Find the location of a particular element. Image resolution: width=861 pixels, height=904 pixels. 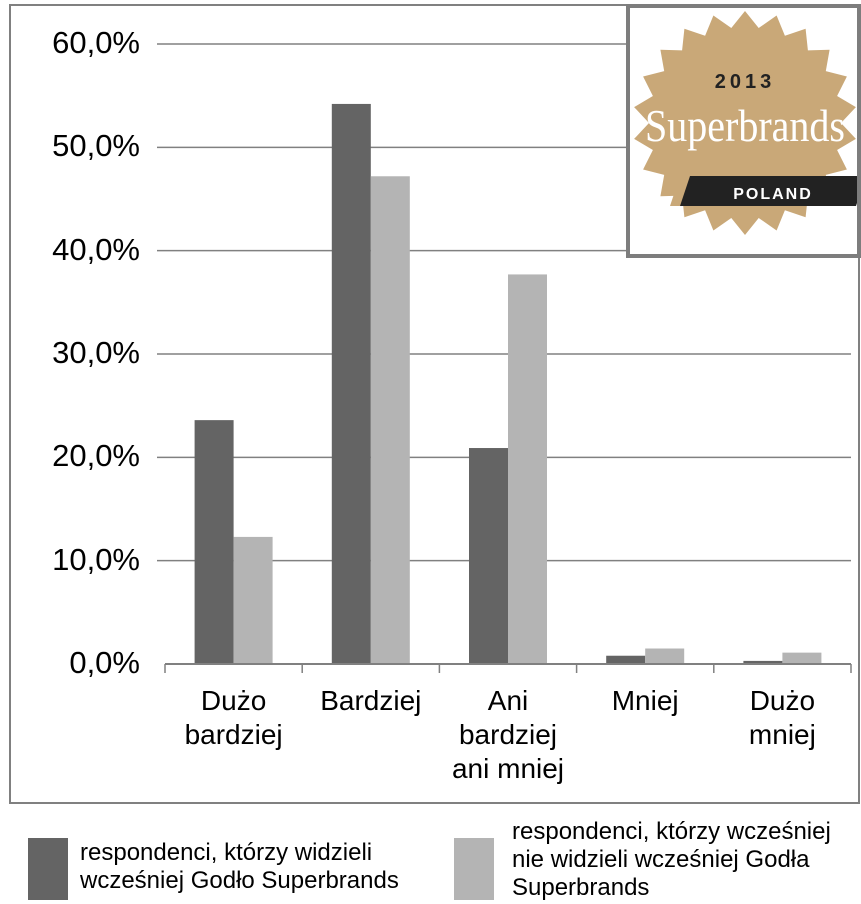

x-category-label: Mniej is located at coordinates (645, 700).